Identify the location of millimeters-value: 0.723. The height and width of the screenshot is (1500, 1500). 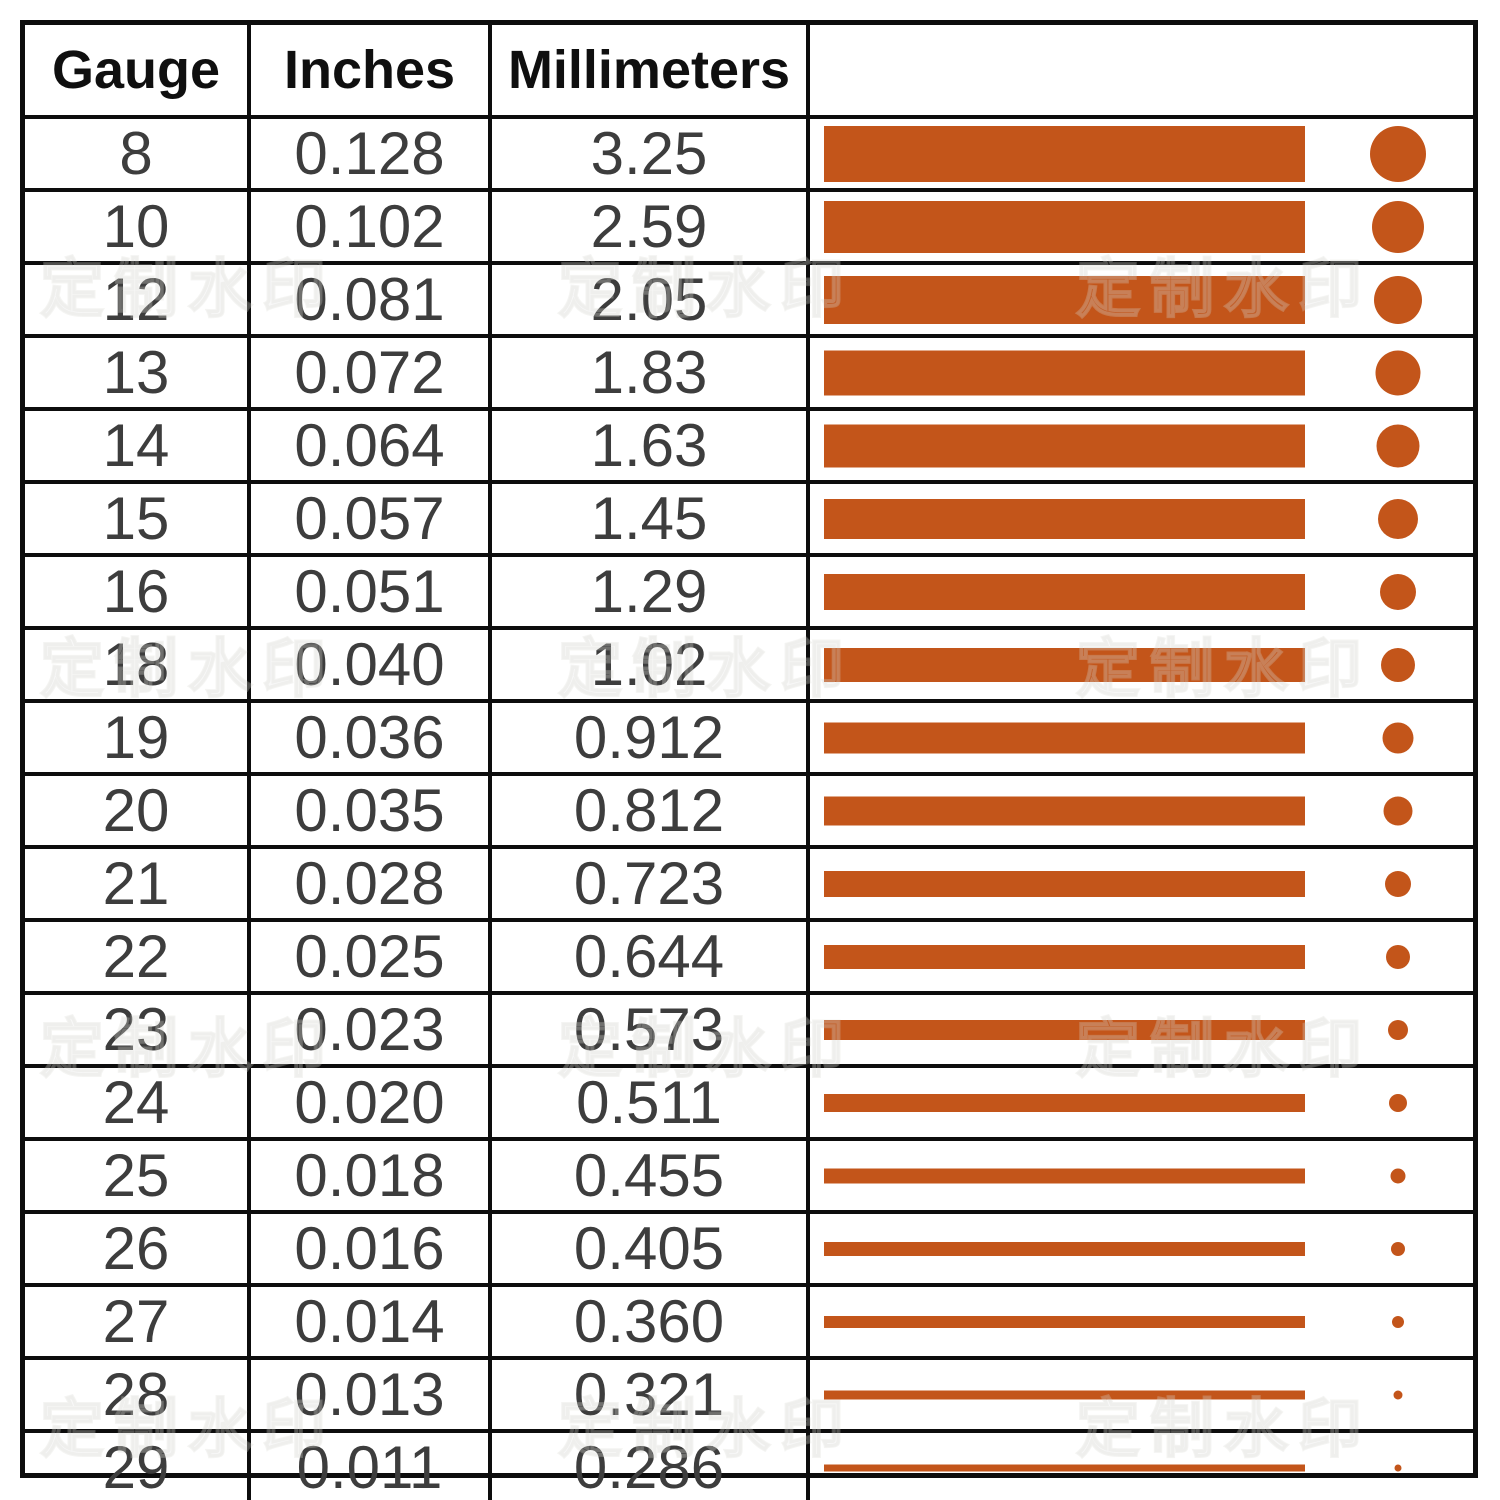
(651, 883).